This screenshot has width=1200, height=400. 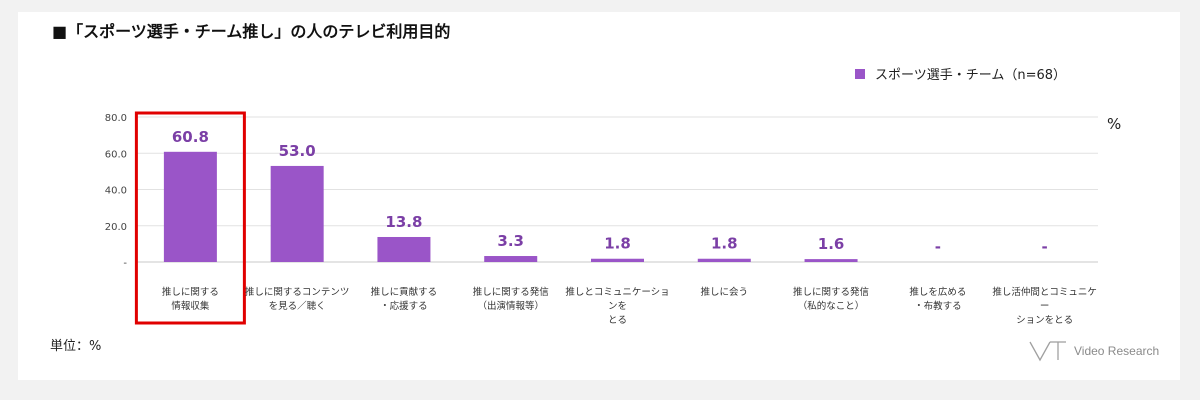 I want to click on highlight-box, so click(x=190, y=218).